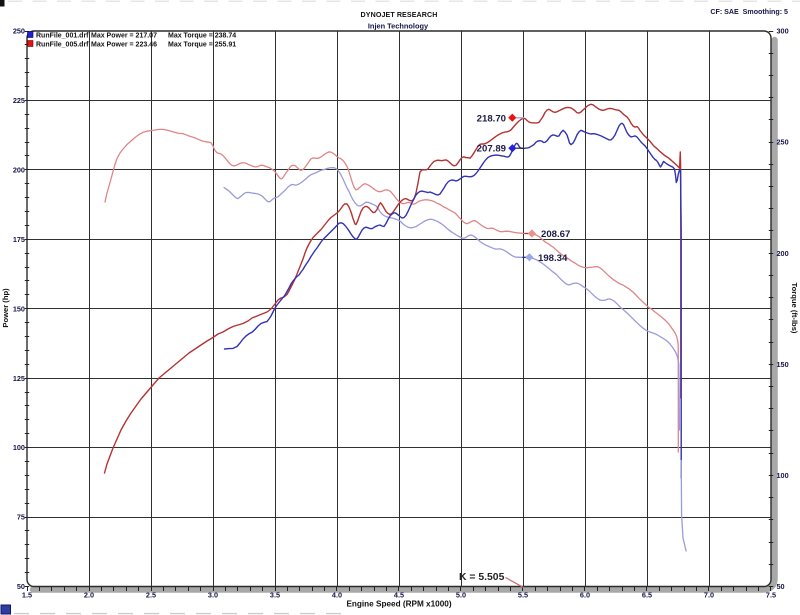 This screenshot has width=800, height=615. What do you see at coordinates (399, 15) in the screenshot?
I see `svg-text: DYNOJET RESEARCH` at bounding box center [399, 15].